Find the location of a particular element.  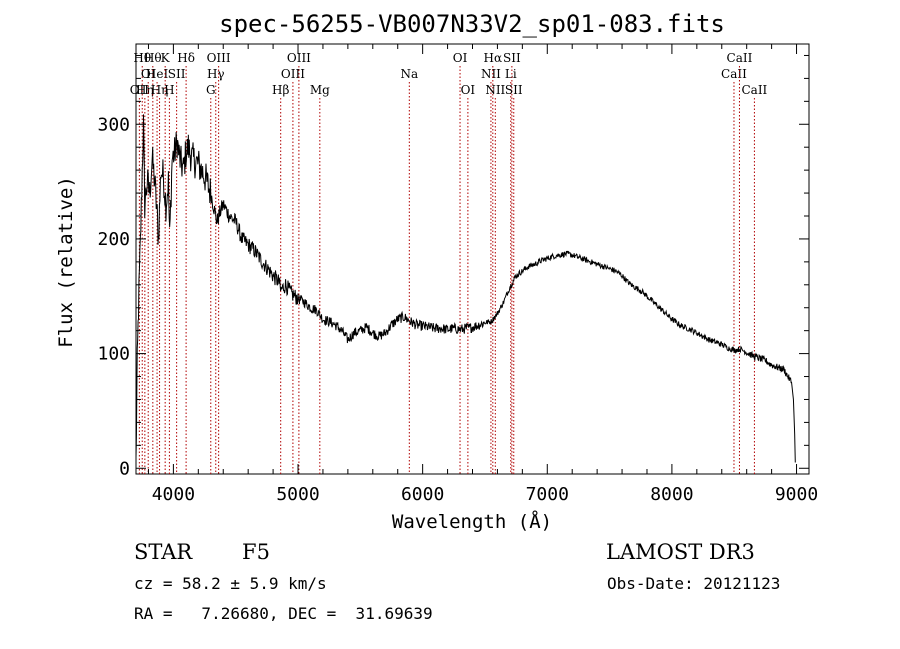

x-tick-label: 8000 is located at coordinates (671, 494).